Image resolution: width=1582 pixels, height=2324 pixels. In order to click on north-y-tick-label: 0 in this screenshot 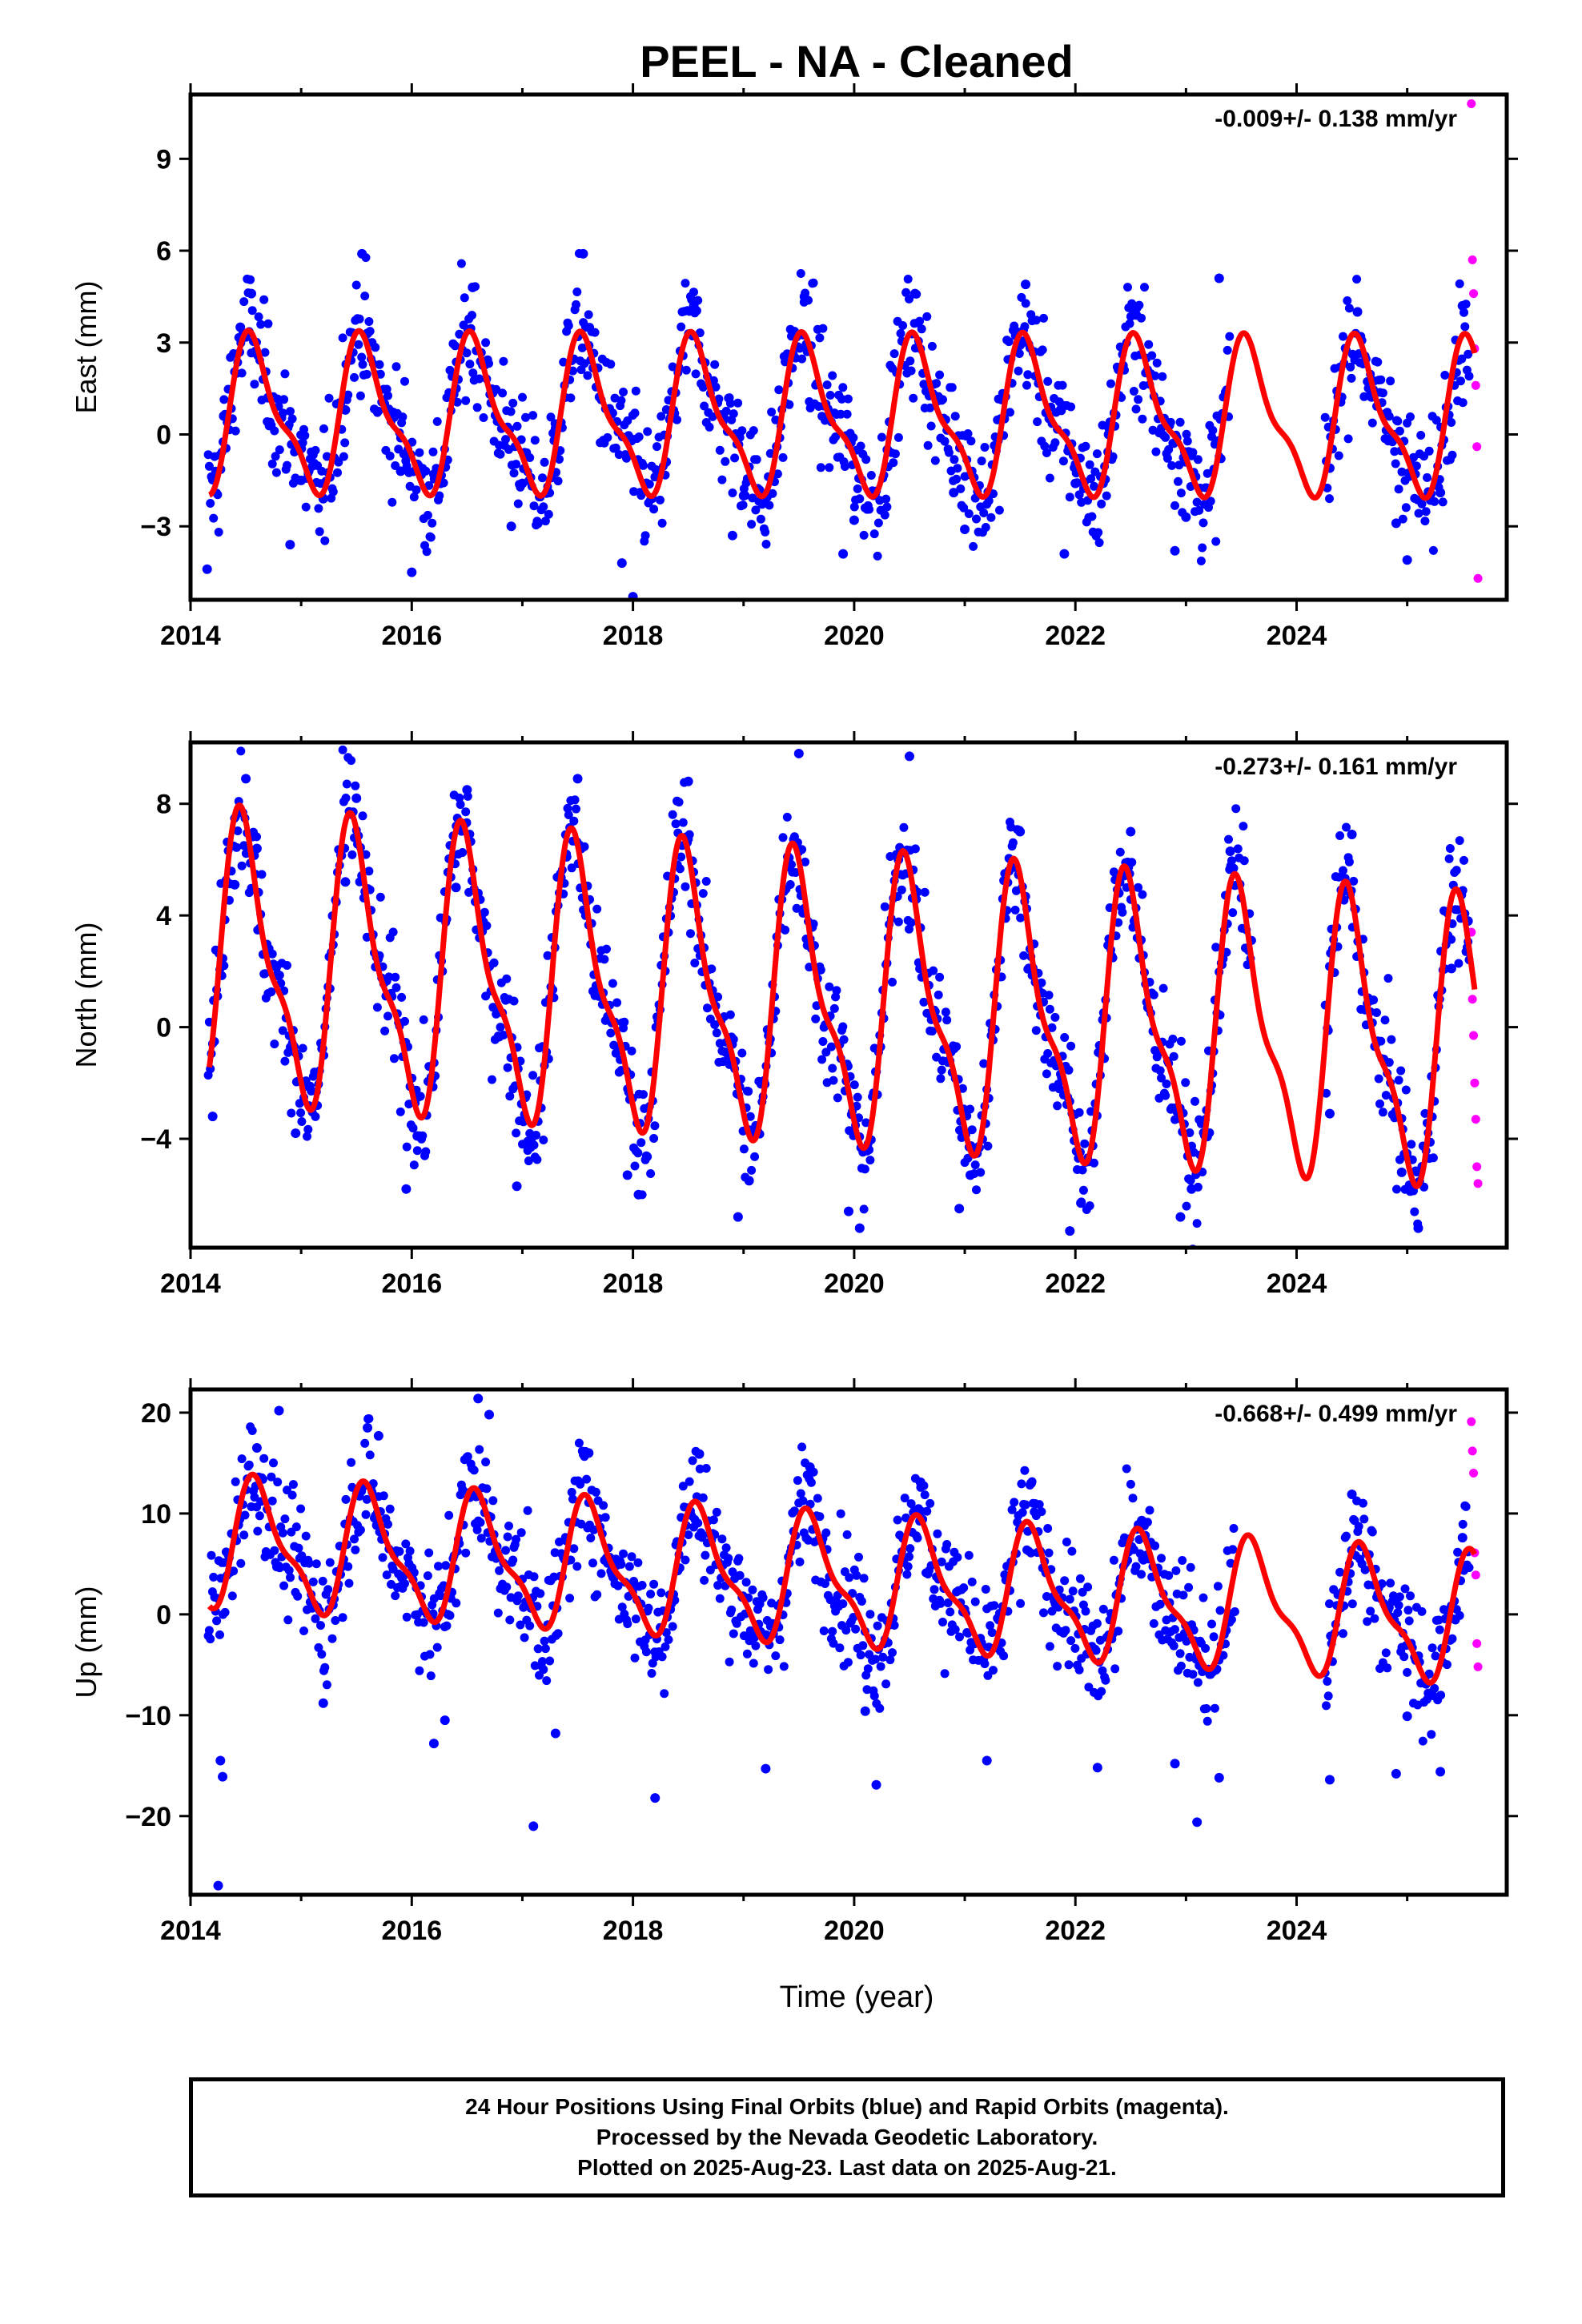, I will do `click(164, 1028)`.